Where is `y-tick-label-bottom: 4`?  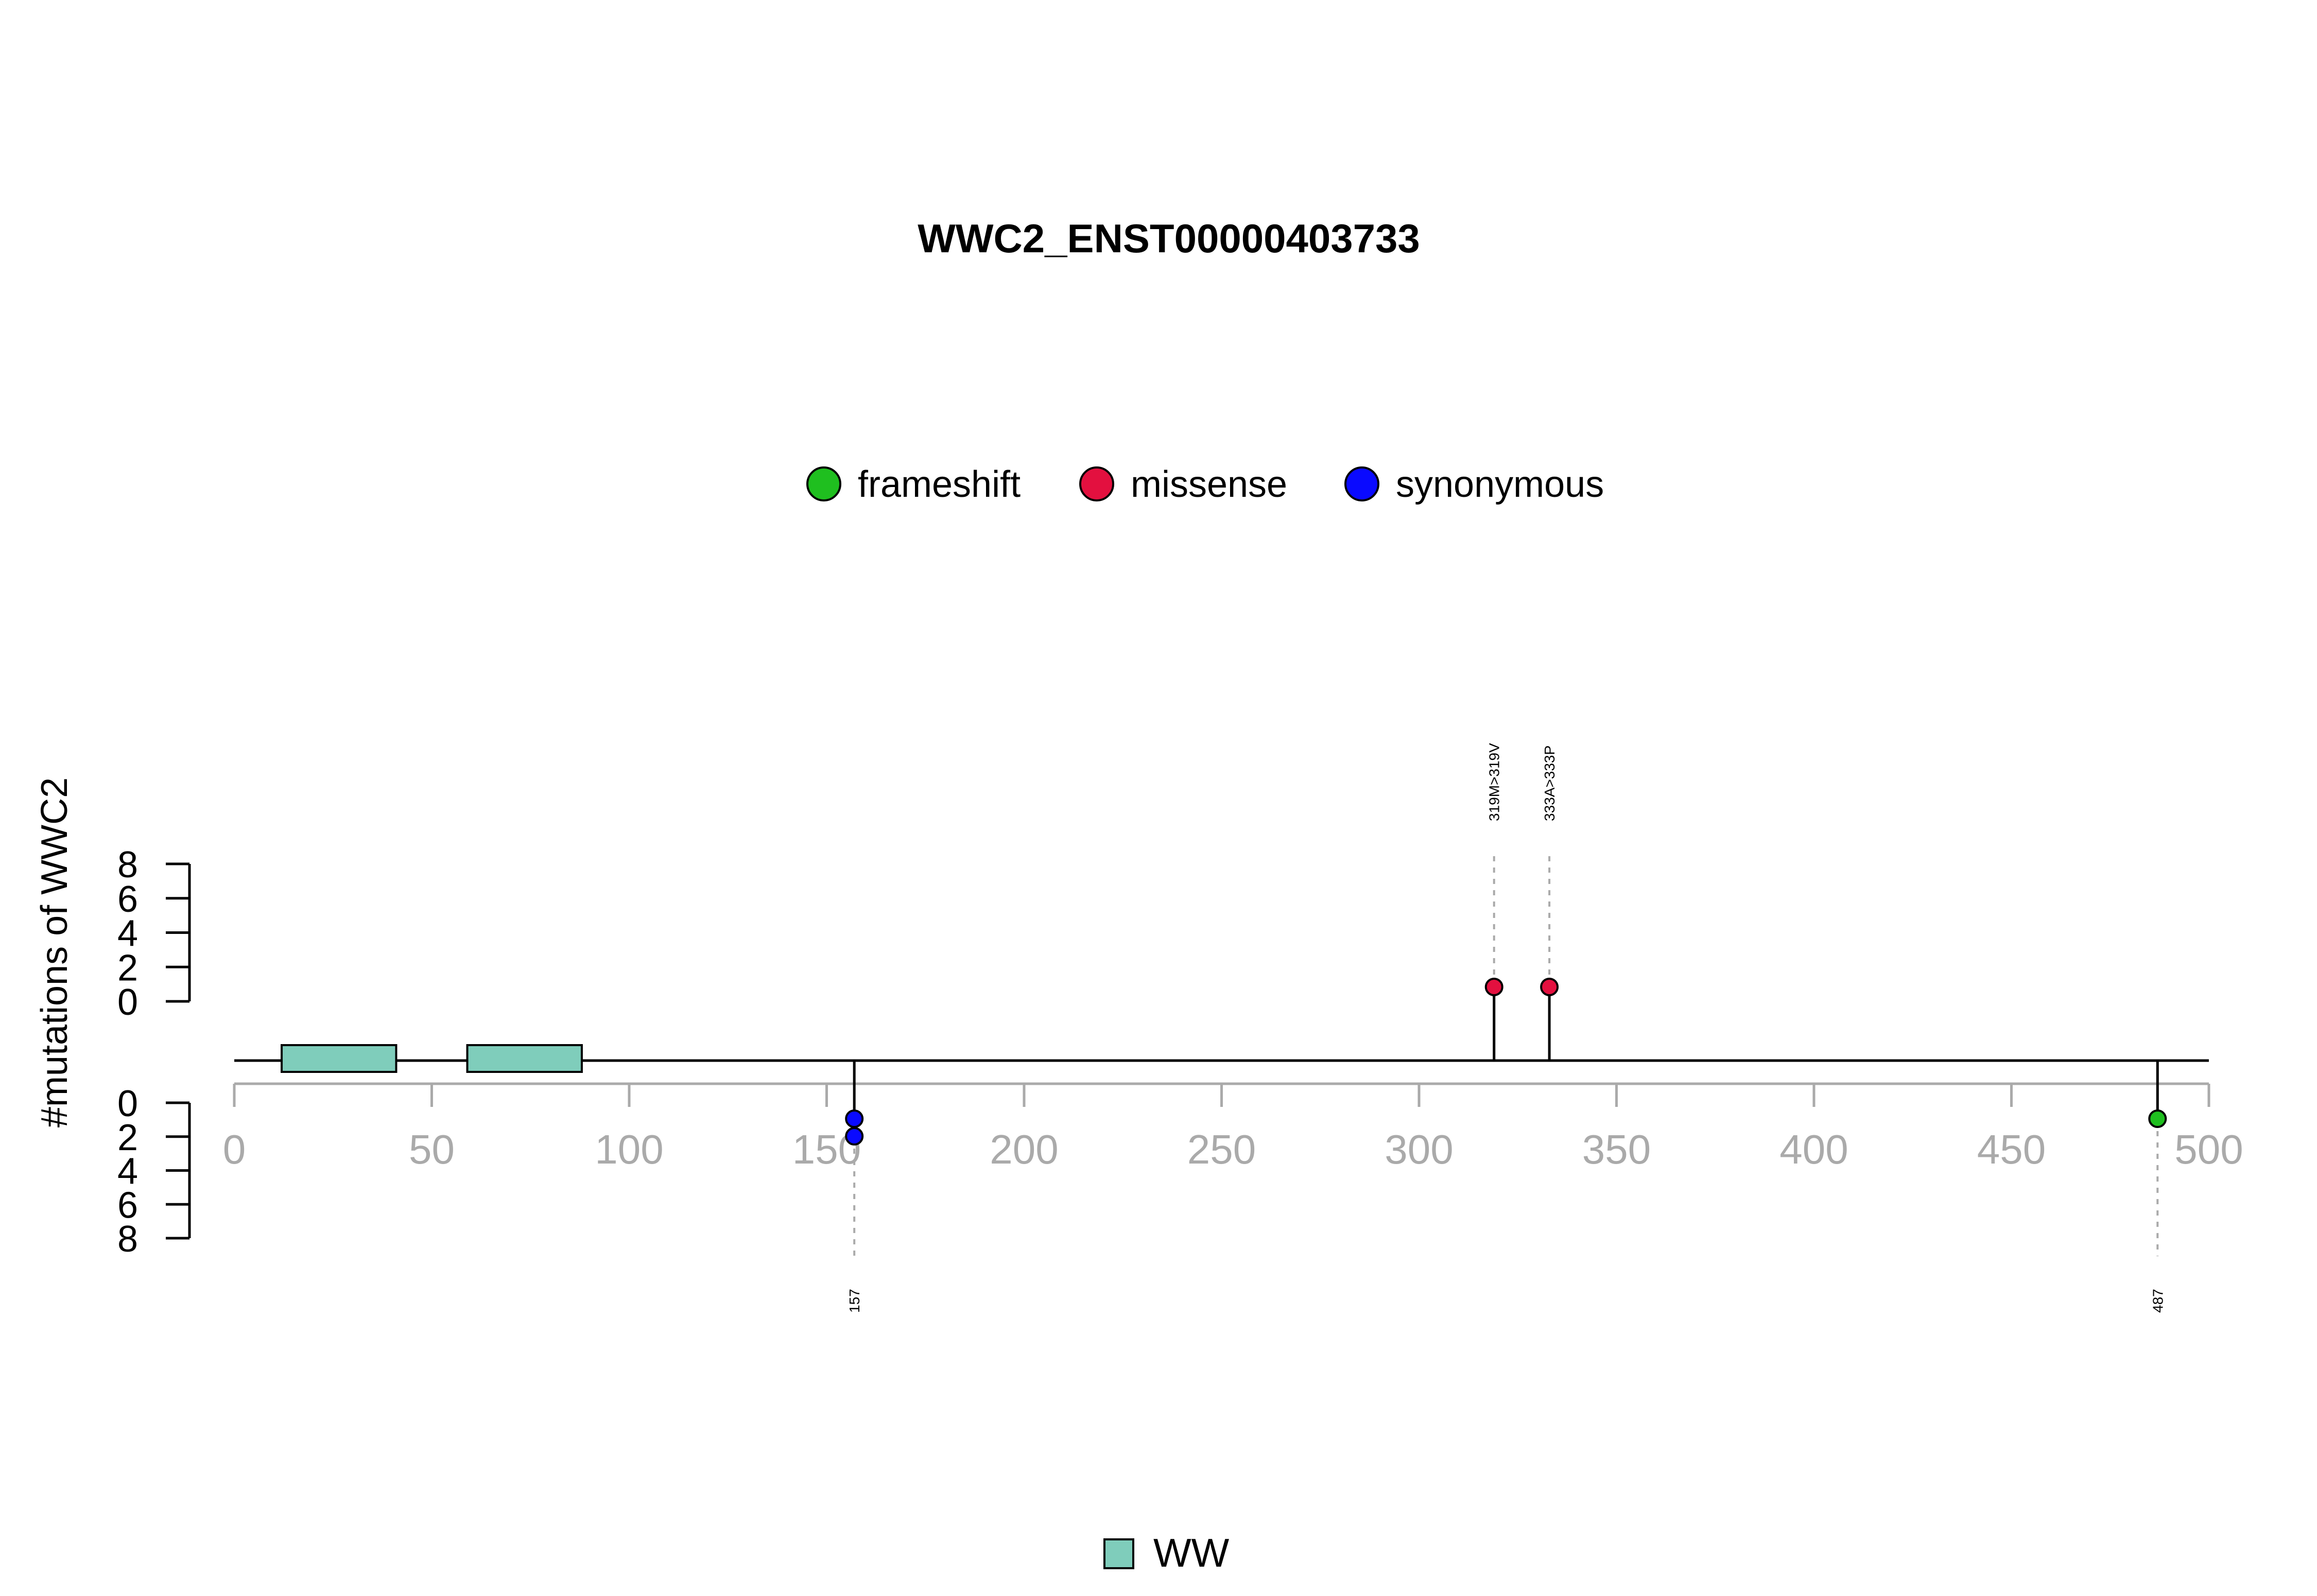 y-tick-label-bottom: 4 is located at coordinates (127, 1171).